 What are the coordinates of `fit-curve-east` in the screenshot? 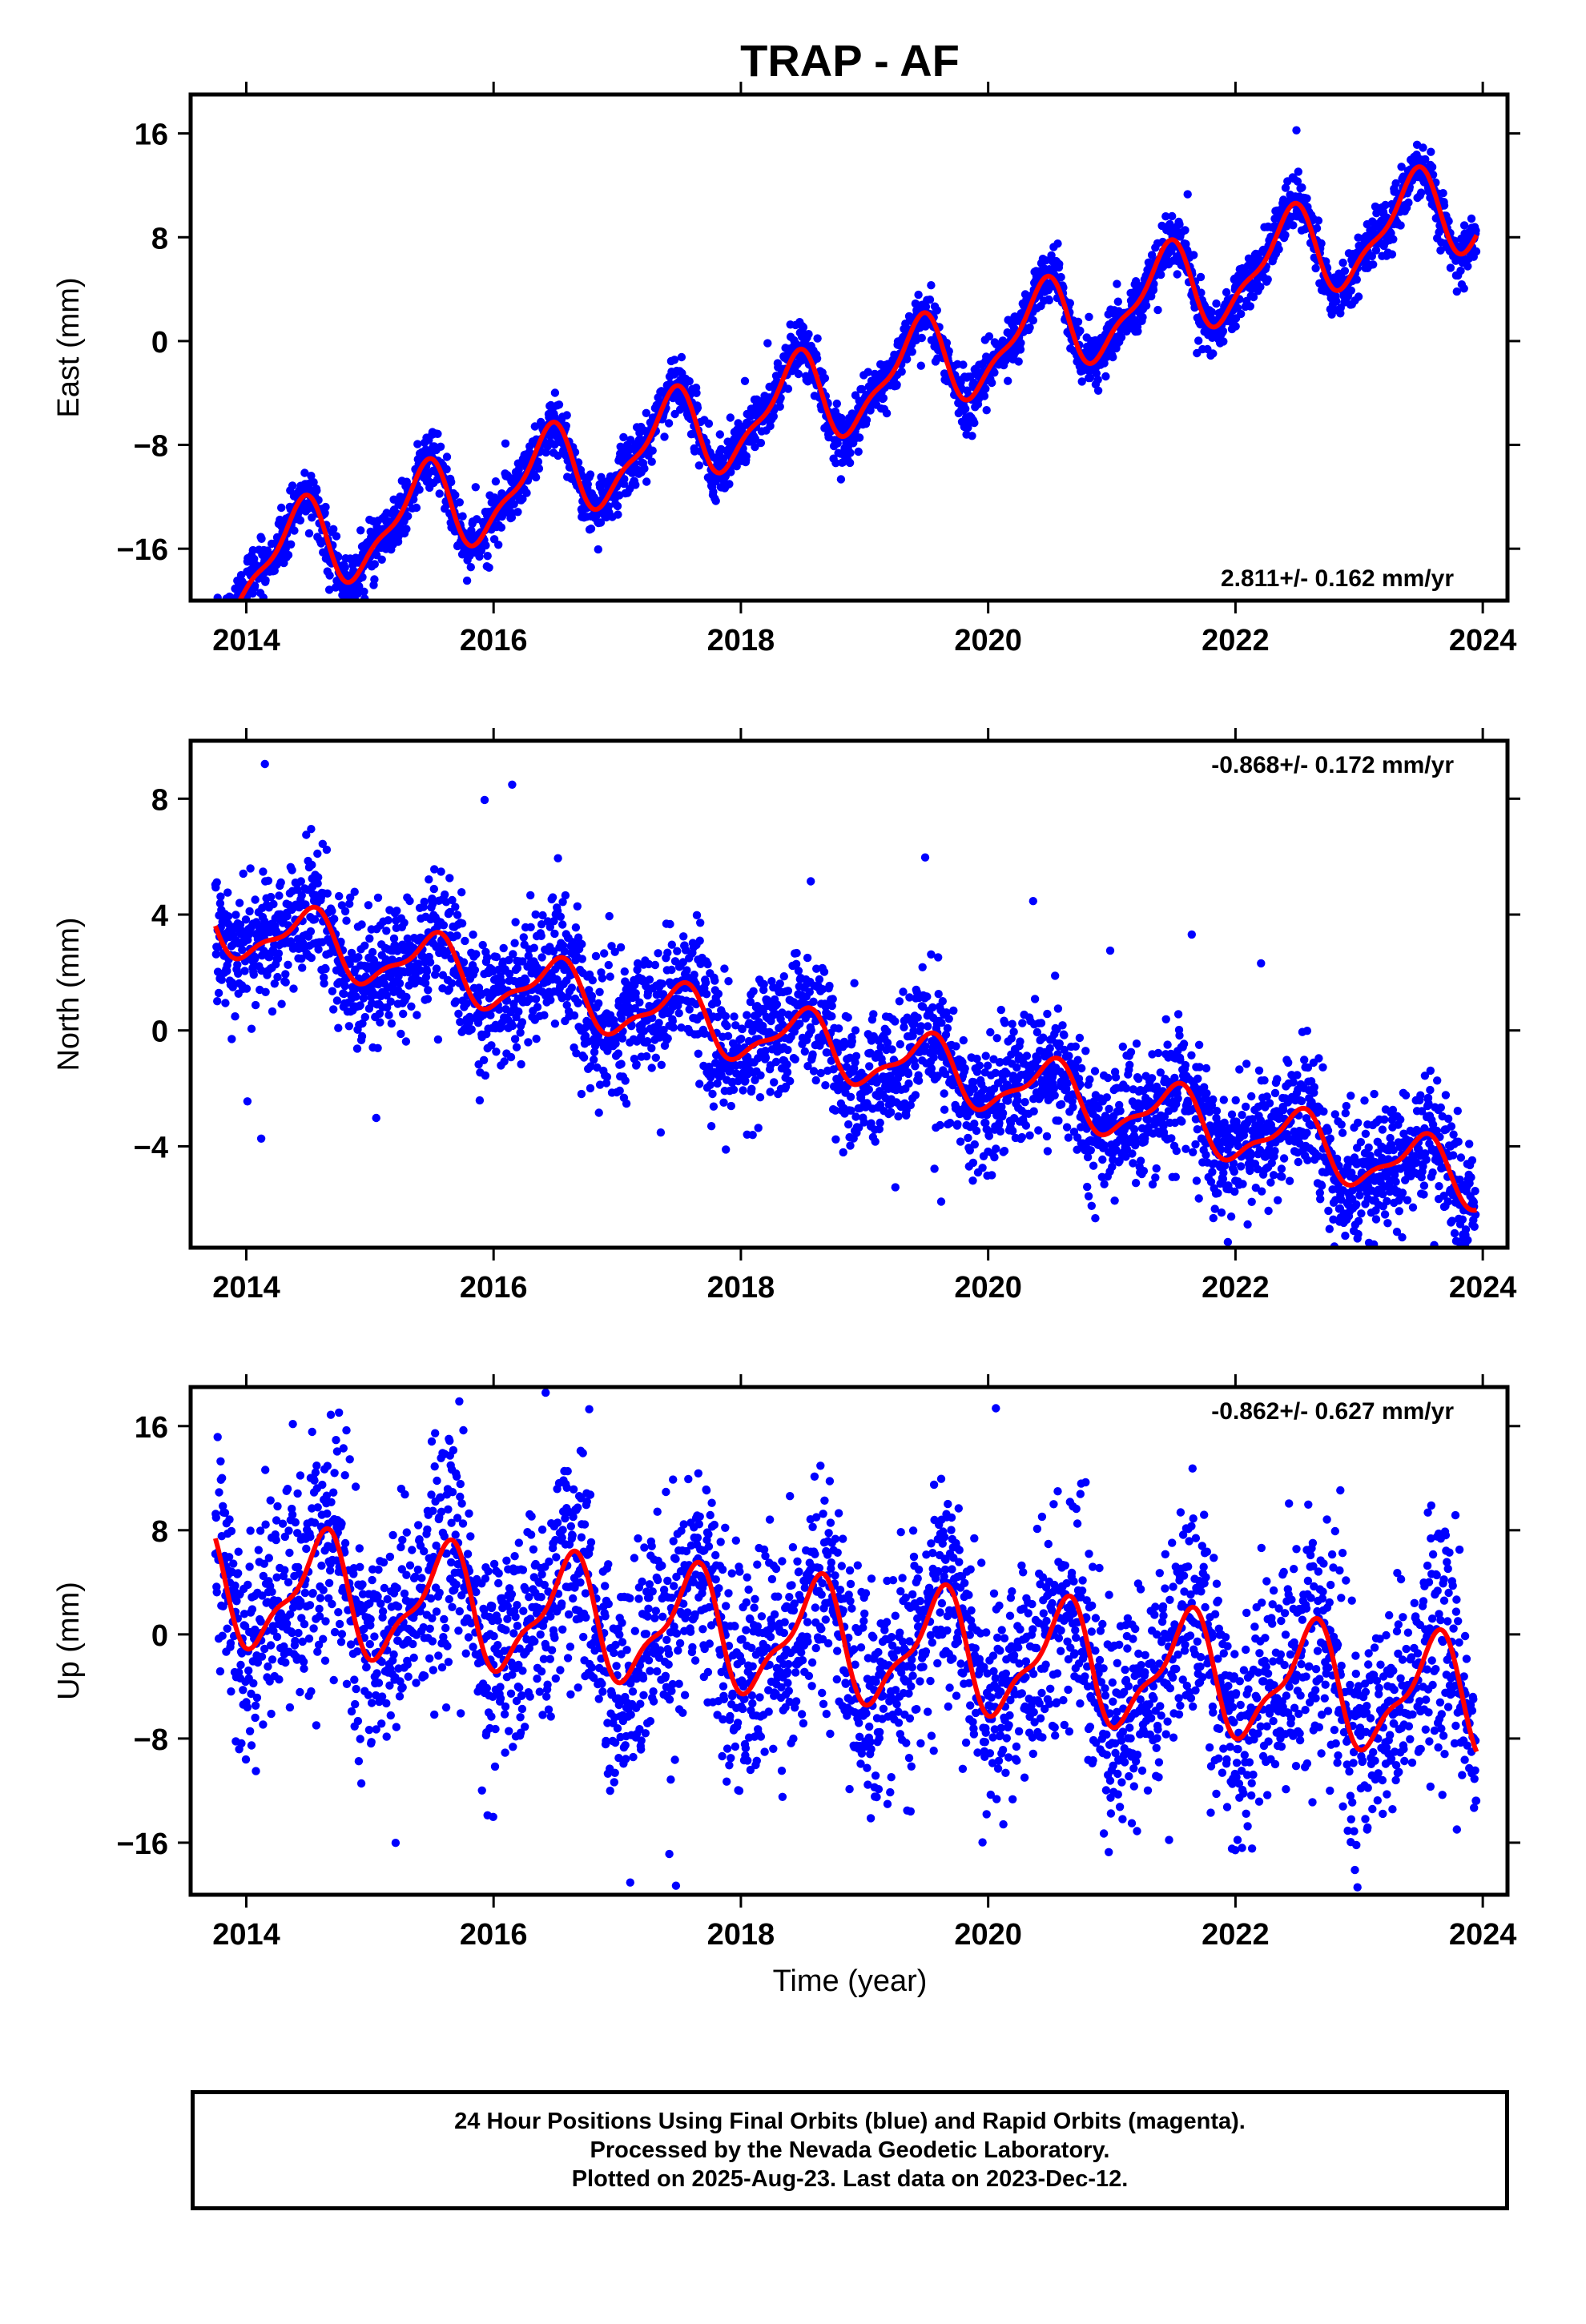 It's located at (857, 383).